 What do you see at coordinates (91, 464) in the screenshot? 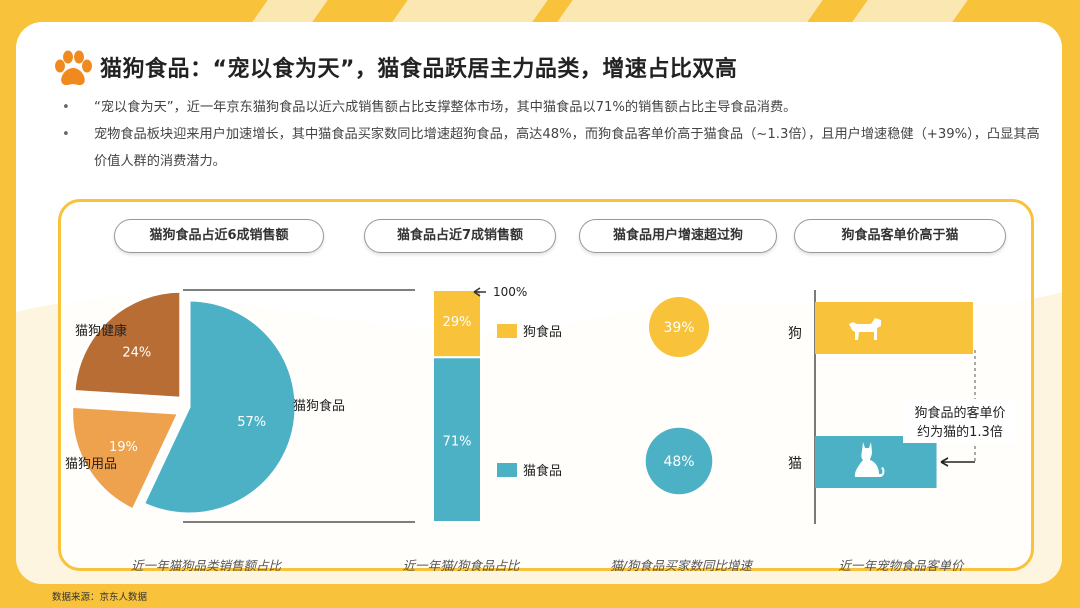
I see `pie-label-supplies: 猫狗用品` at bounding box center [91, 464].